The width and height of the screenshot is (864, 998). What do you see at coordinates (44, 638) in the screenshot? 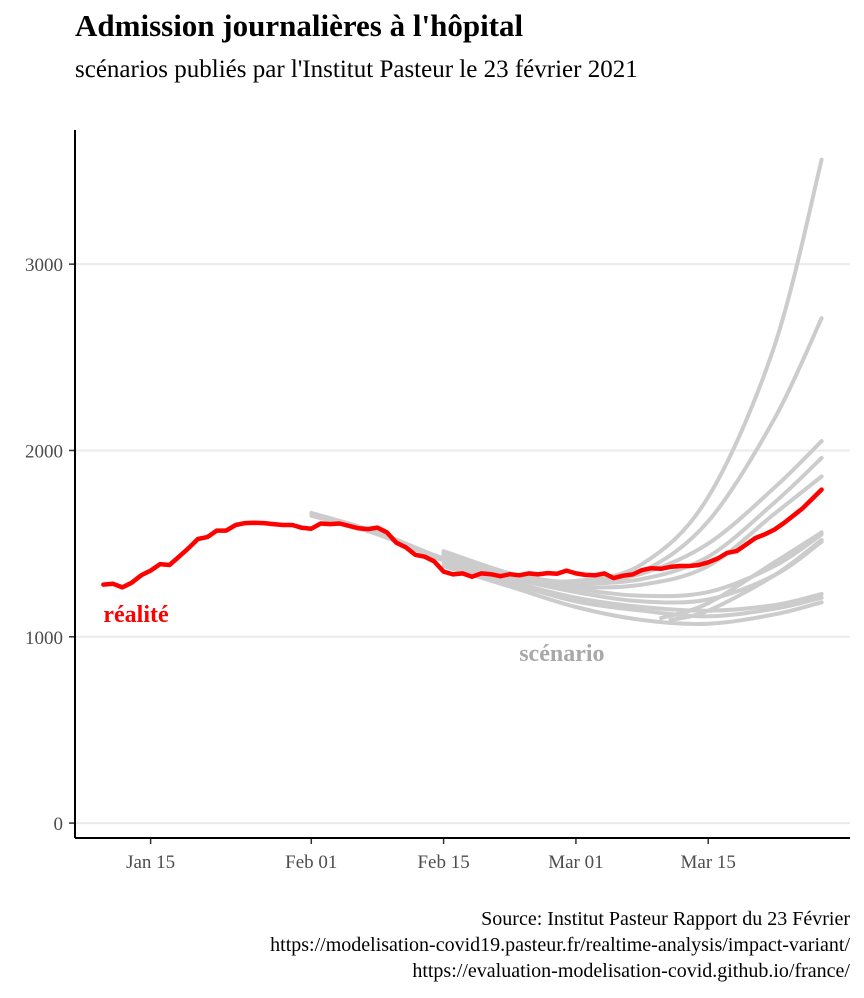
I see `y-tick-label-1: 1000` at bounding box center [44, 638].